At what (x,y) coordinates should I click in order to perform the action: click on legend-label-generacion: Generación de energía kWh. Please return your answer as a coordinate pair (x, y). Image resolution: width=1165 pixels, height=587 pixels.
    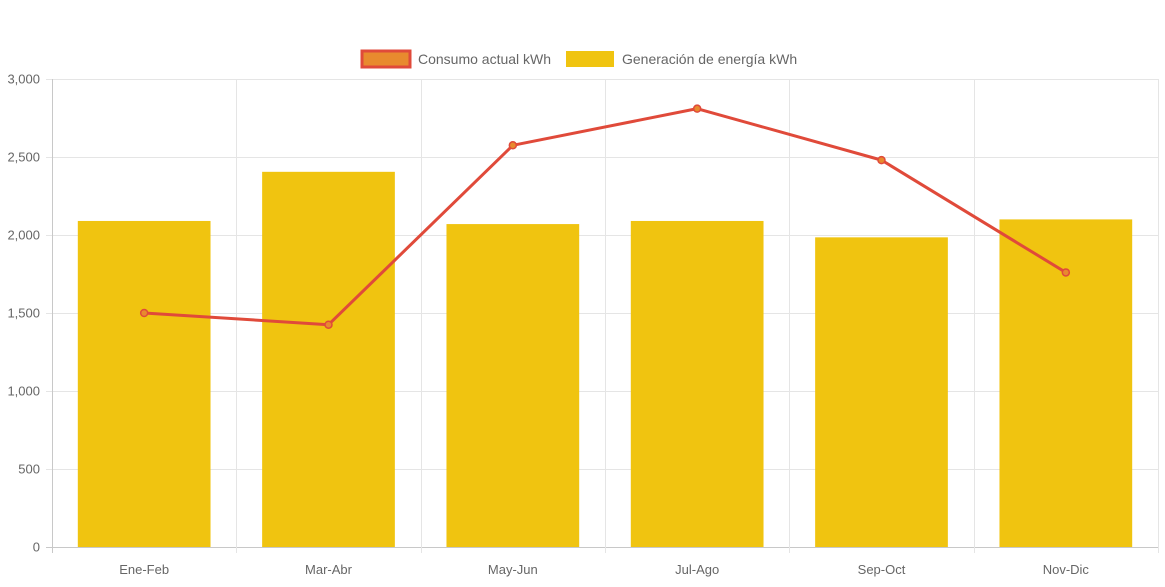
    Looking at the image, I should click on (709, 59).